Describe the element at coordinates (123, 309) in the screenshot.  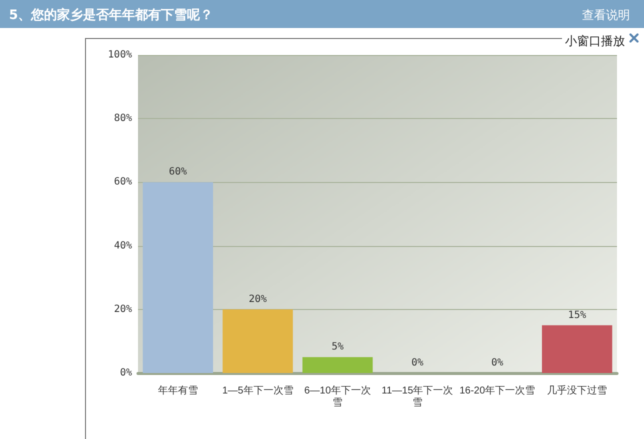
I see `y-tick-label: 20%` at that location.